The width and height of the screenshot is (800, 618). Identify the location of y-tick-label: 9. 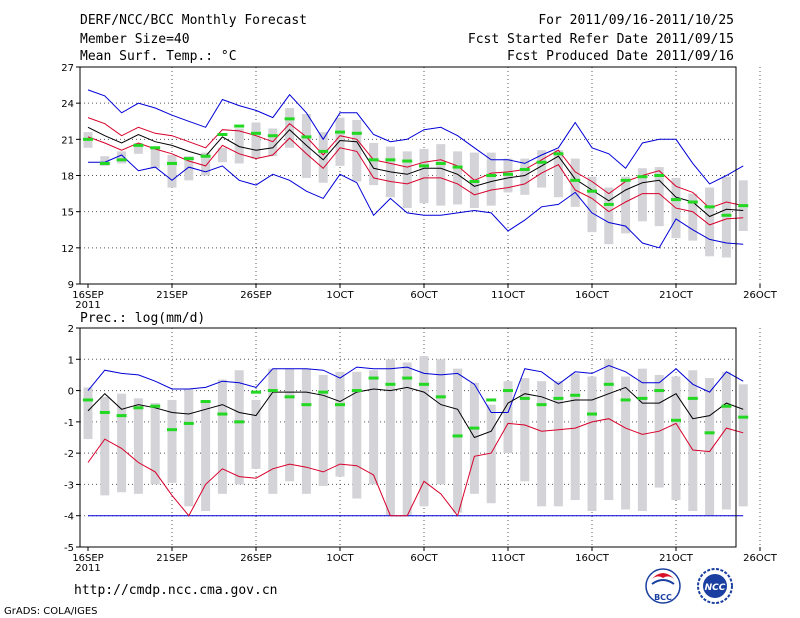
(71, 285).